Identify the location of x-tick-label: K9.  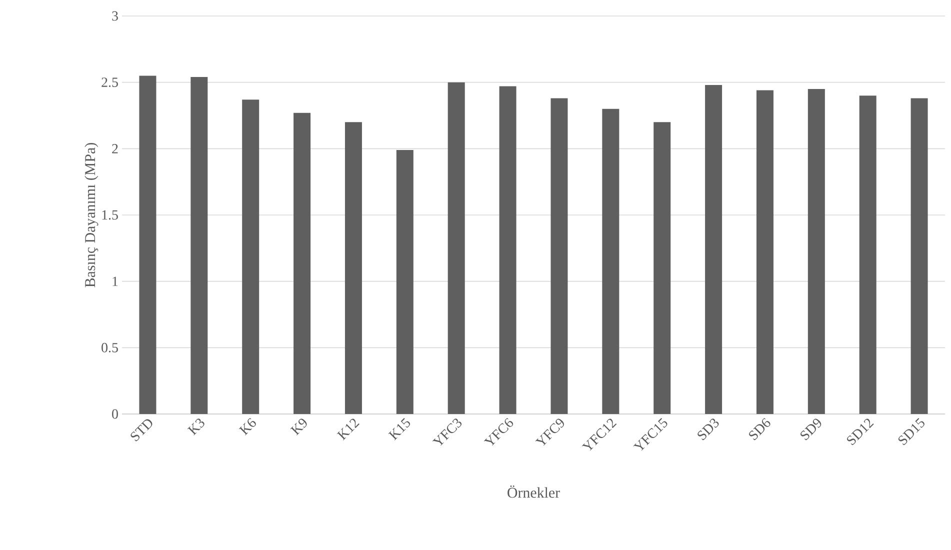
(298, 427).